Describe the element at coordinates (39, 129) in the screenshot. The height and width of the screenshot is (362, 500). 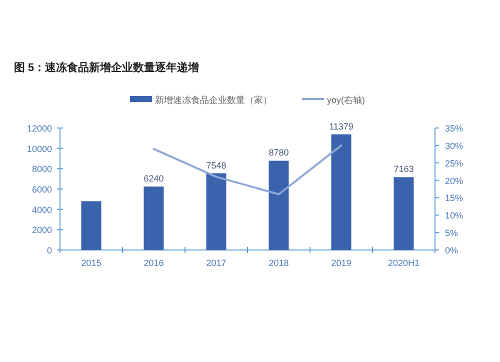
I see `y-tick-label: 12000` at that location.